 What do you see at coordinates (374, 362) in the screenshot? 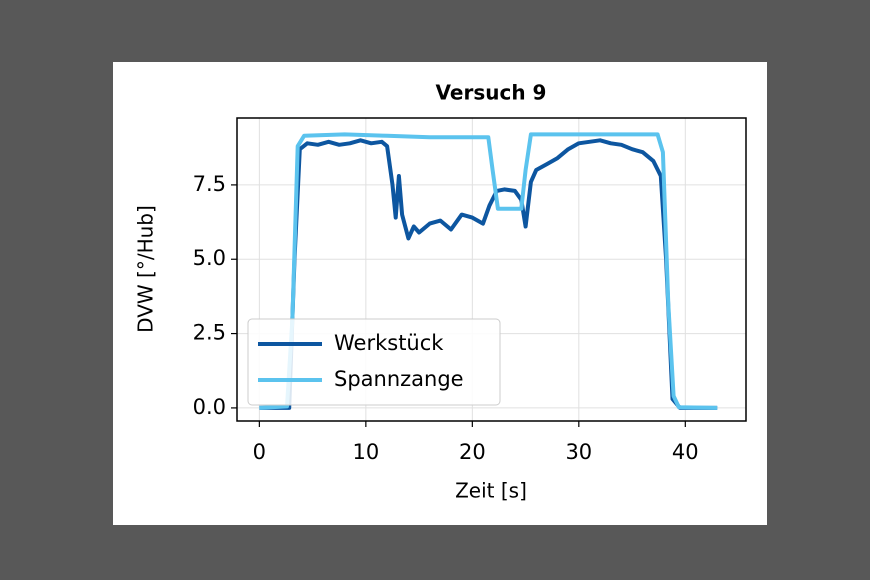
I see `legend-box` at bounding box center [374, 362].